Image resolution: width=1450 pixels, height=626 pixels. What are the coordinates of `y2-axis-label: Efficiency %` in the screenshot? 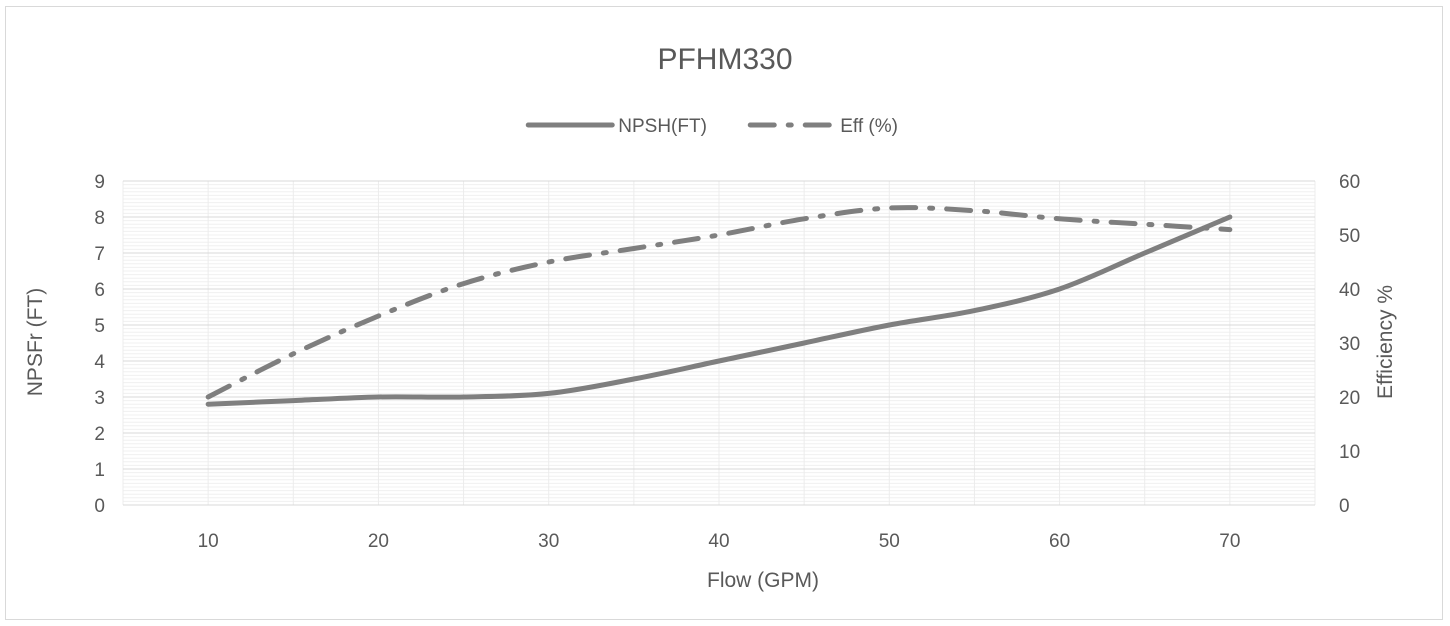 It's located at (1385, 342).